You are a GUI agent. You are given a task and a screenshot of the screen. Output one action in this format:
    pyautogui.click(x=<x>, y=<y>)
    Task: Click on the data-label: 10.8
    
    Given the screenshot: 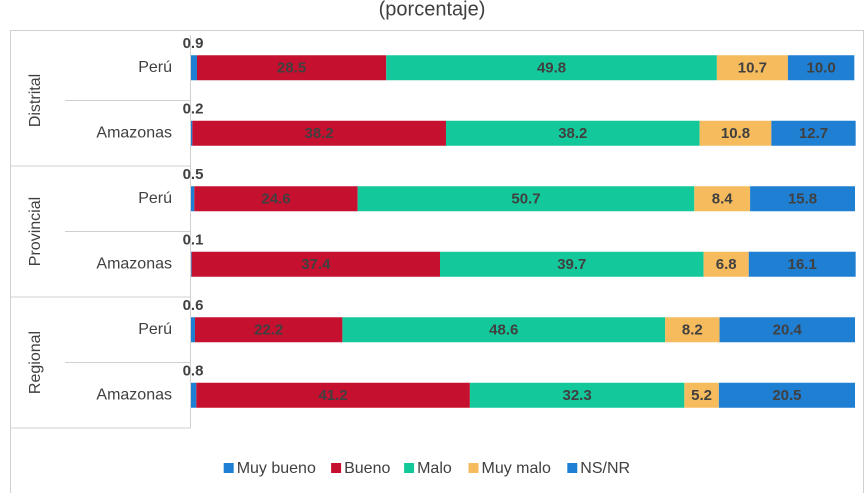 What is the action you would take?
    pyautogui.click(x=735, y=133)
    